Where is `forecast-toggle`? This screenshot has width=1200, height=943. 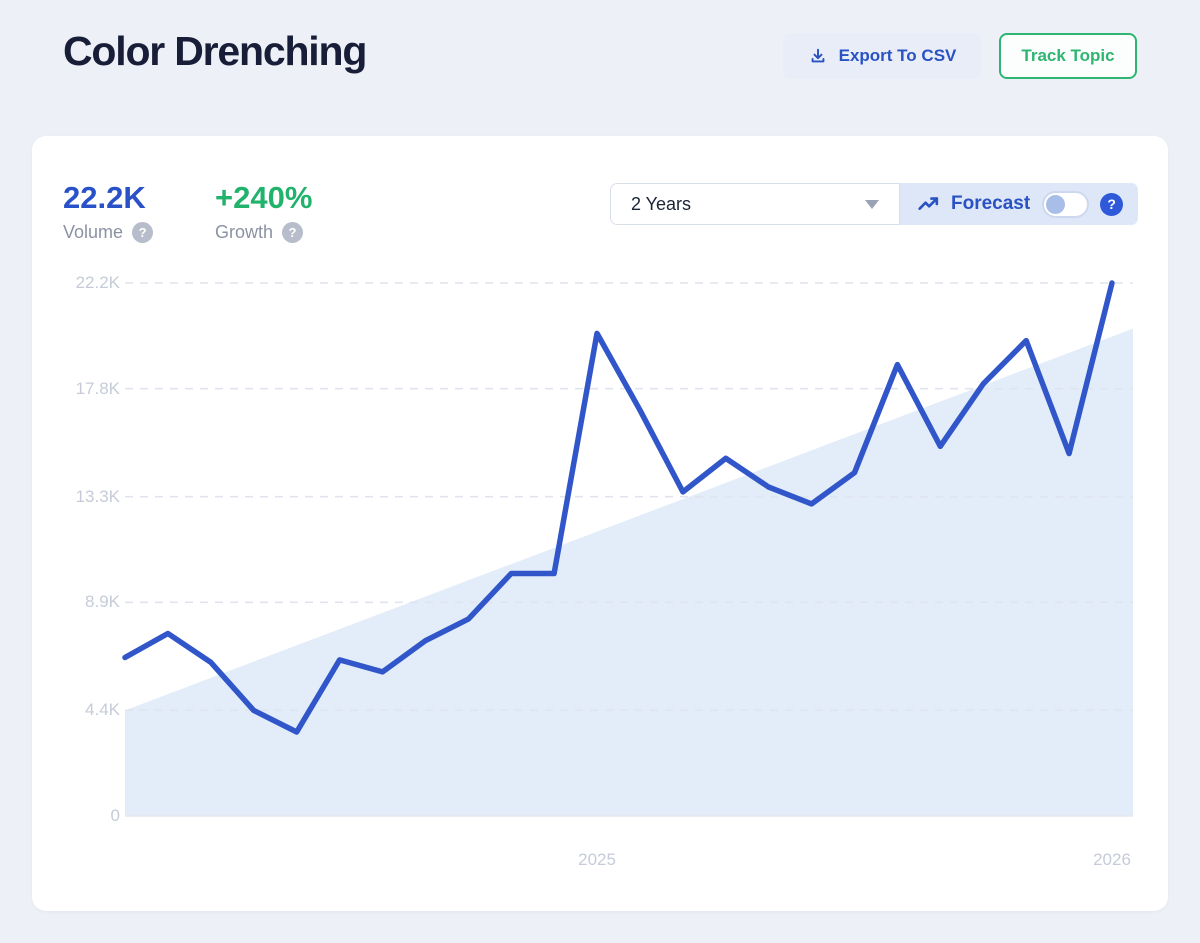 forecast-toggle is located at coordinates (1066, 204).